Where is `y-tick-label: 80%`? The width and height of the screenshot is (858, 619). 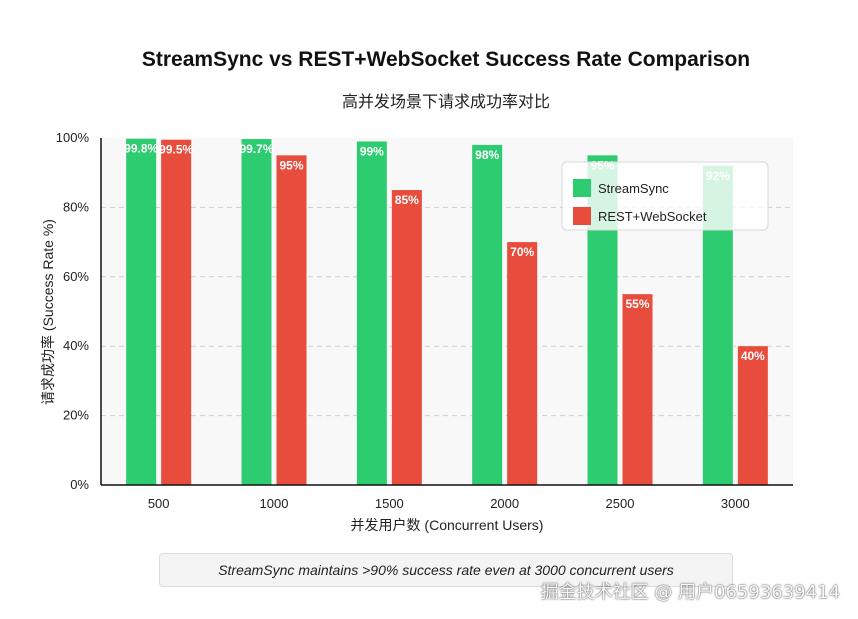
y-tick-label: 80% is located at coordinates (76, 206).